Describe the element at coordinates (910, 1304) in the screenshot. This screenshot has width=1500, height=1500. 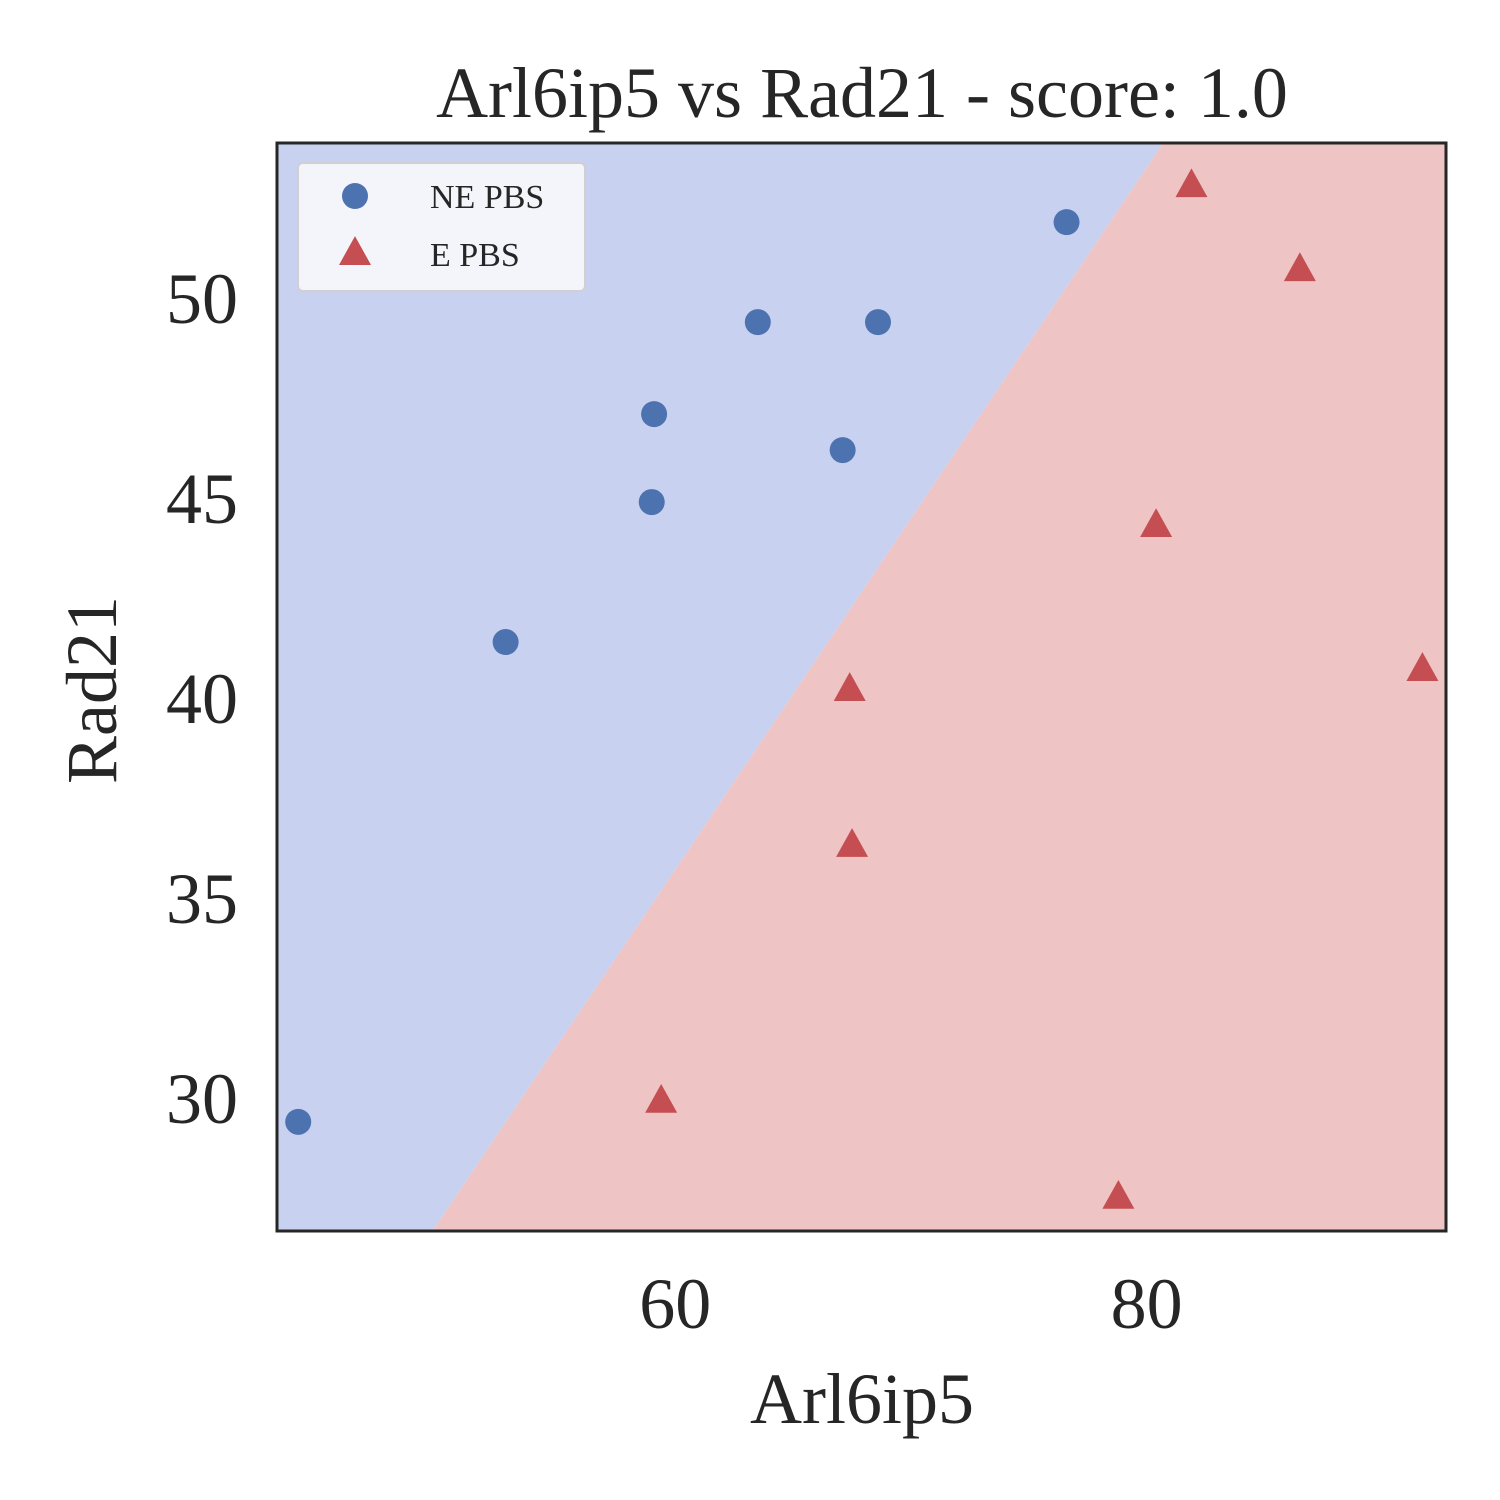
I see `x-axis-ticks: 60 80` at that location.